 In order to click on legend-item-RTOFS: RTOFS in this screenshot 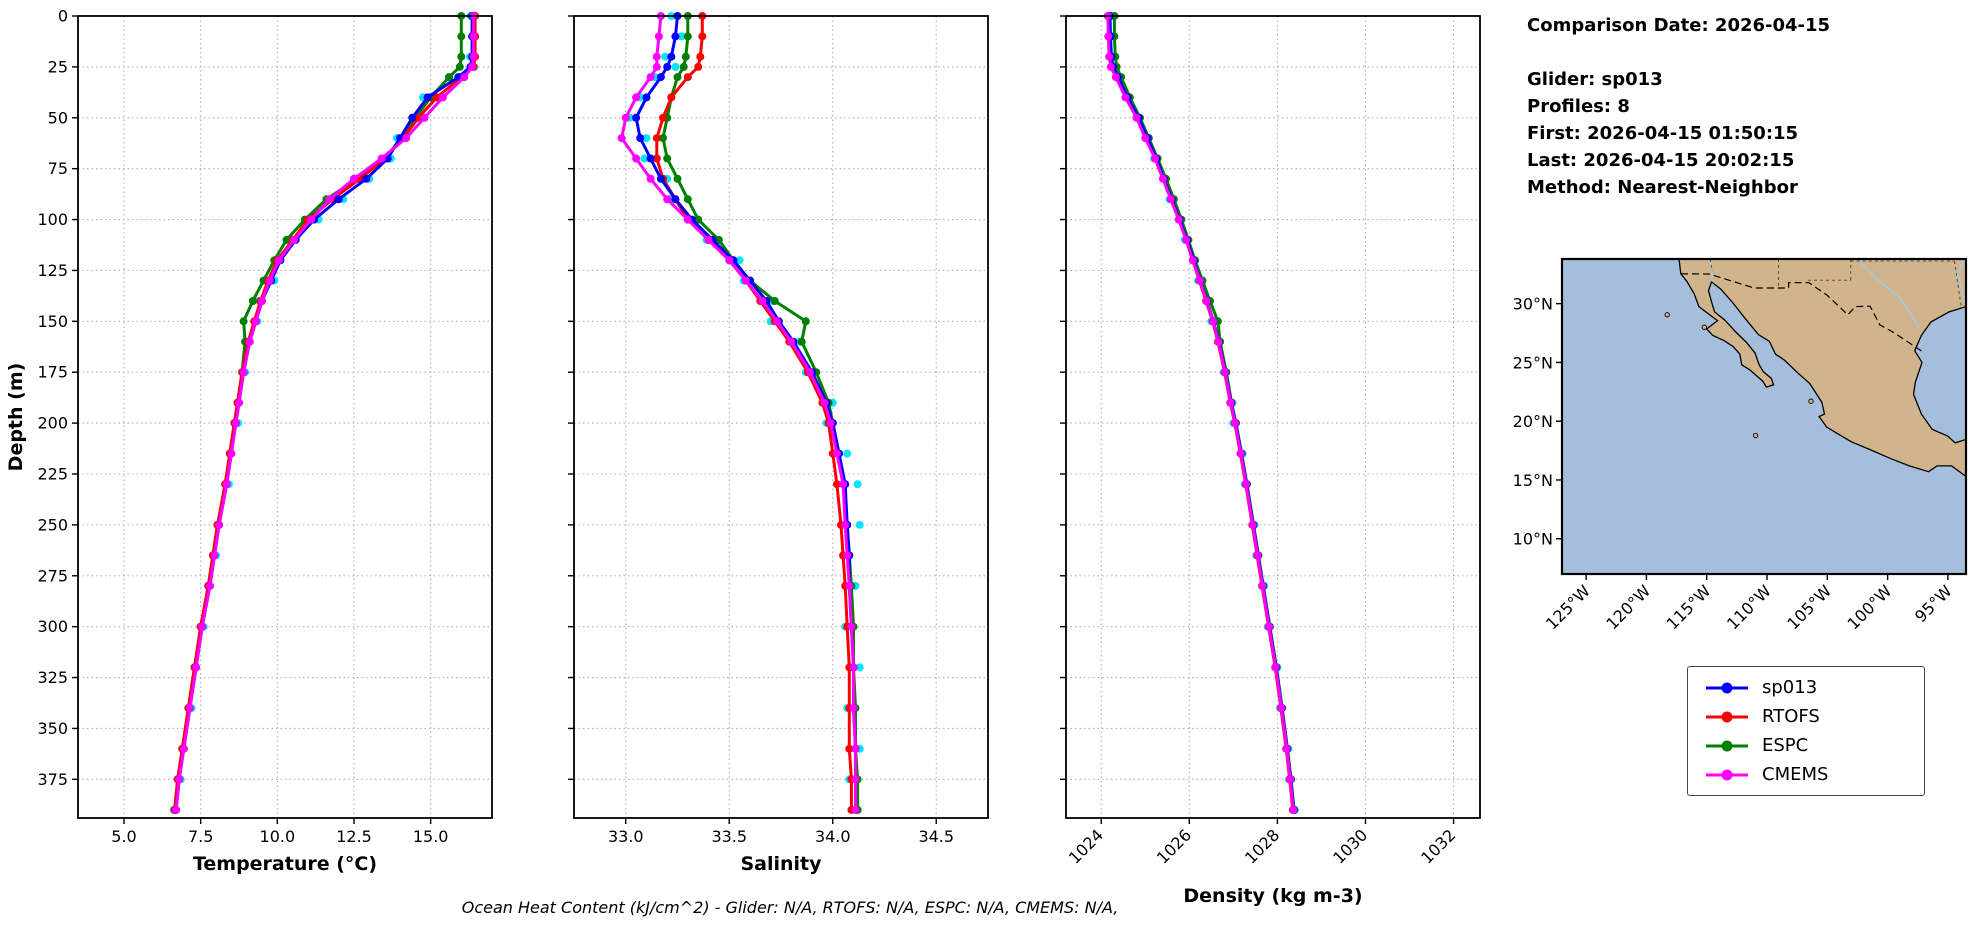, I will do `click(1806, 716)`.